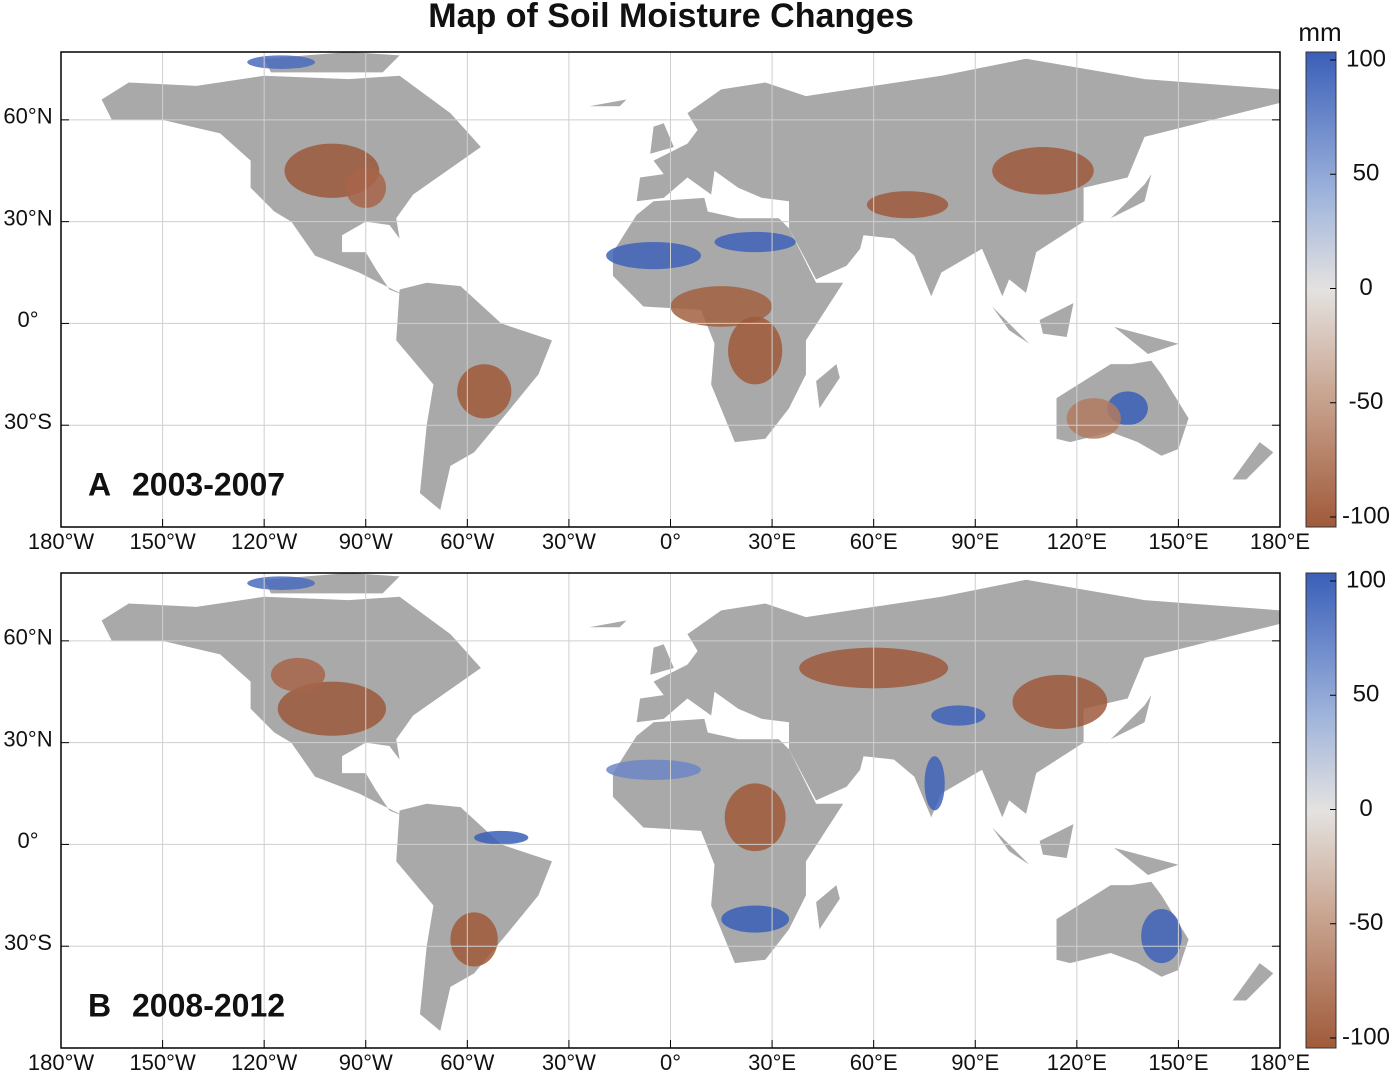  What do you see at coordinates (208, 1005) in the screenshot?
I see `panel-period: 2008-2012` at bounding box center [208, 1005].